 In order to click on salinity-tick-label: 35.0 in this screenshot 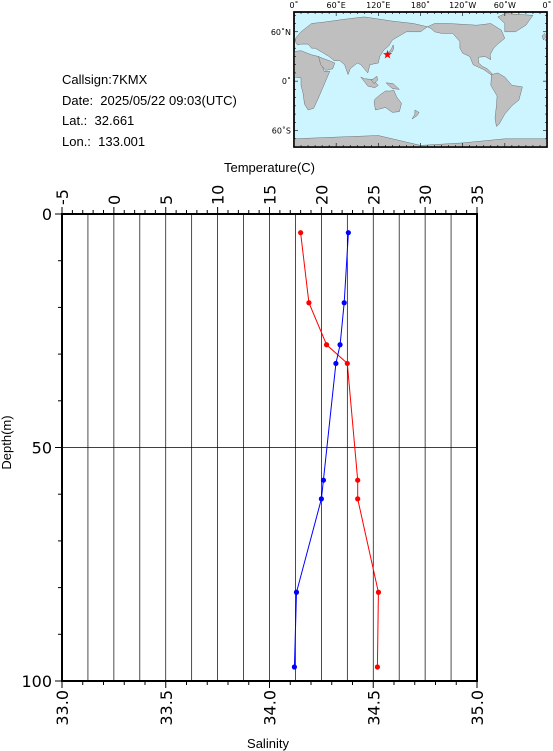, I will do `click(477, 708)`.